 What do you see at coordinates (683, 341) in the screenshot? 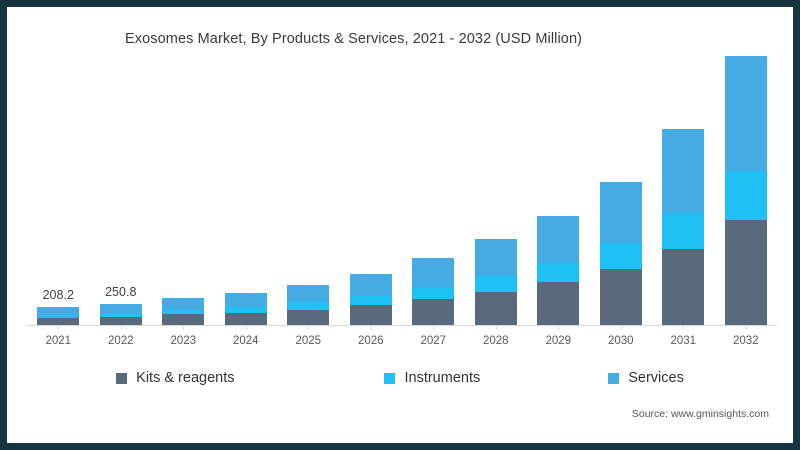
I see `x-axis-label-2031: 2031` at bounding box center [683, 341].